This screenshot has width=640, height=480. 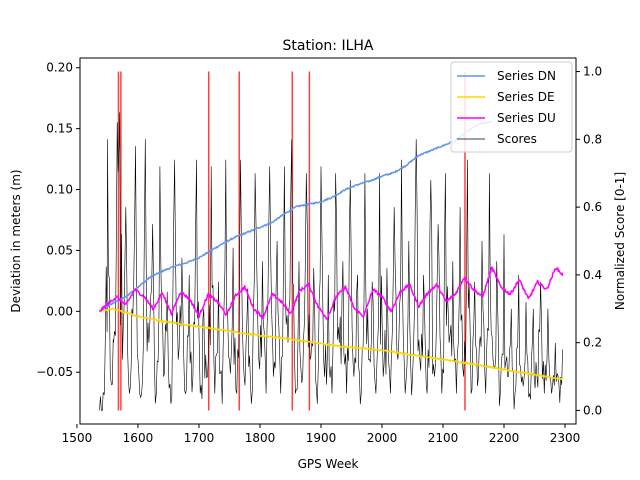 I want to click on chart-title: Station: ILHA, so click(x=328, y=46).